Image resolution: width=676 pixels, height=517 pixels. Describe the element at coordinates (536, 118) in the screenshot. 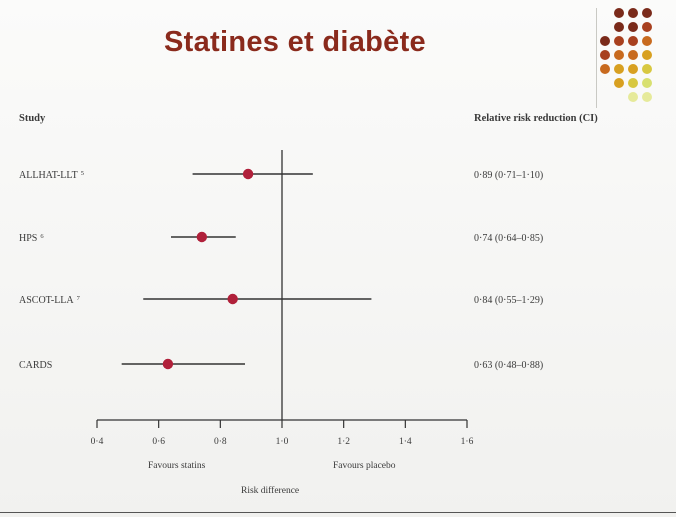

I see `result-column-header: Relative risk reduction (CI)` at that location.